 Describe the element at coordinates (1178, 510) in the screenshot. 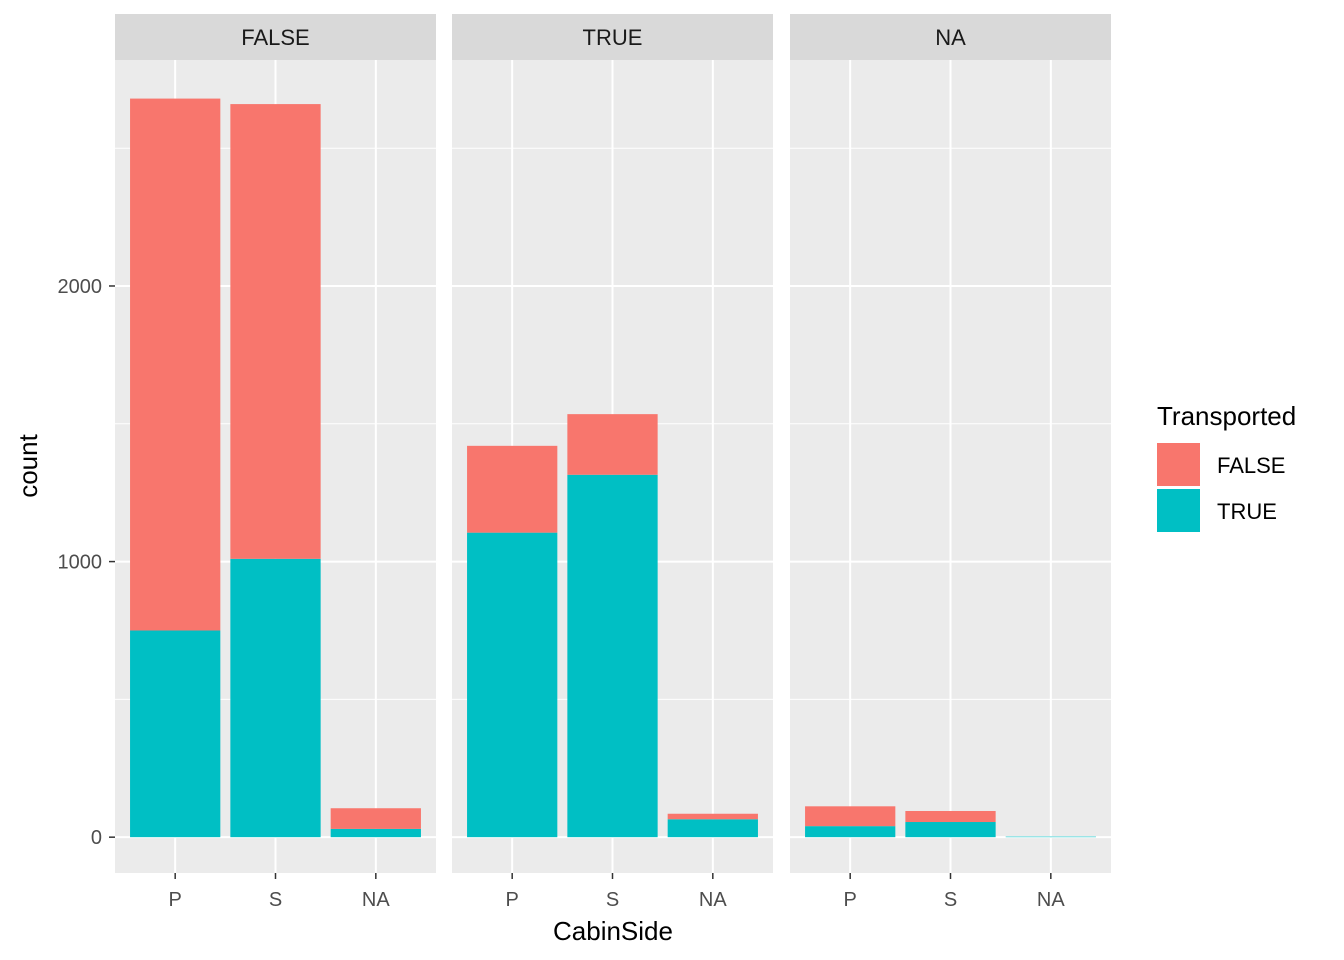

I see `legend-key-true` at that location.